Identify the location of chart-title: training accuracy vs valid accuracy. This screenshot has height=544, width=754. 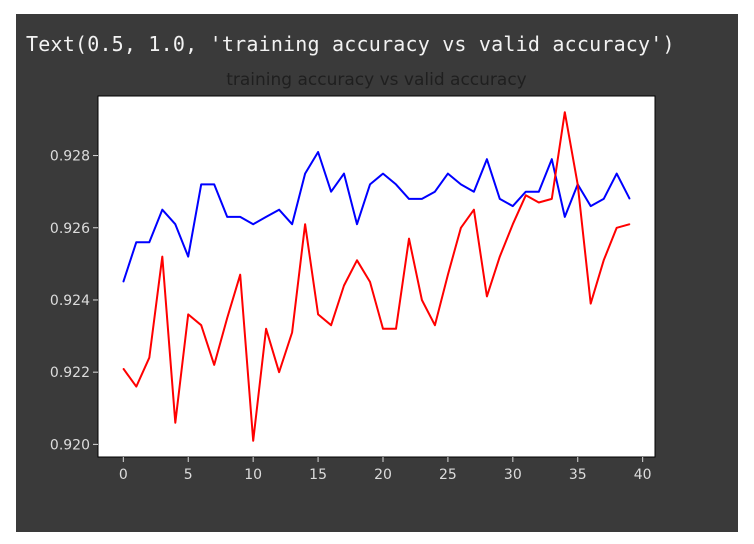
(376, 80).